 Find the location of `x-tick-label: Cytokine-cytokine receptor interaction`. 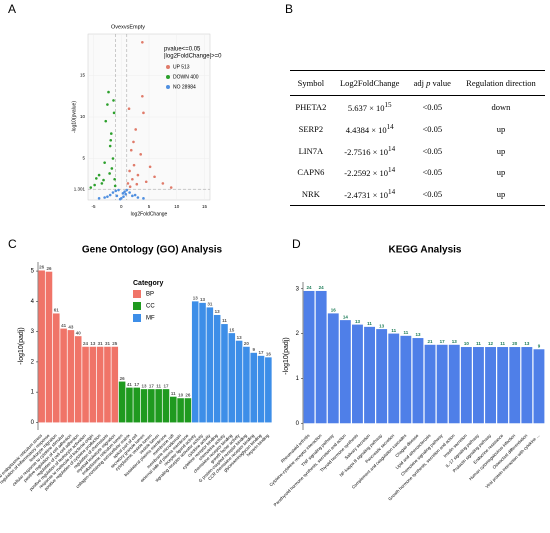

x-tick-label: Cytokine-cytokine receptor interaction is located at coordinates (295, 460).